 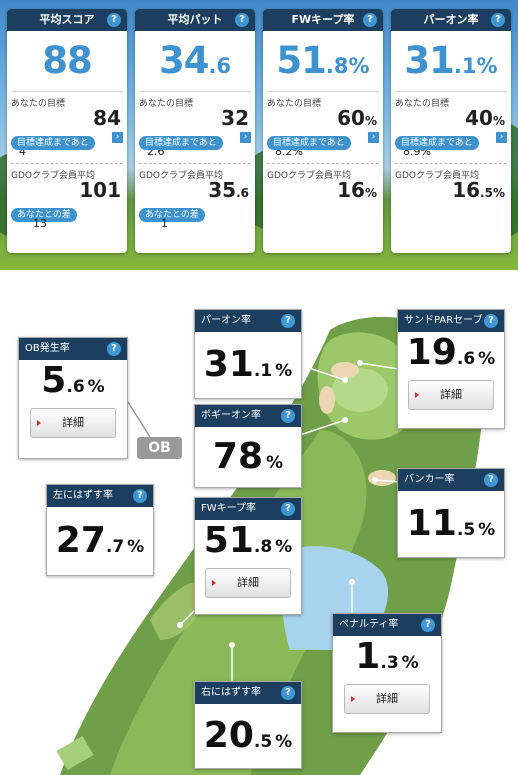 What do you see at coordinates (67, 61) in the screenshot?
I see `main-value: 88` at bounding box center [67, 61].